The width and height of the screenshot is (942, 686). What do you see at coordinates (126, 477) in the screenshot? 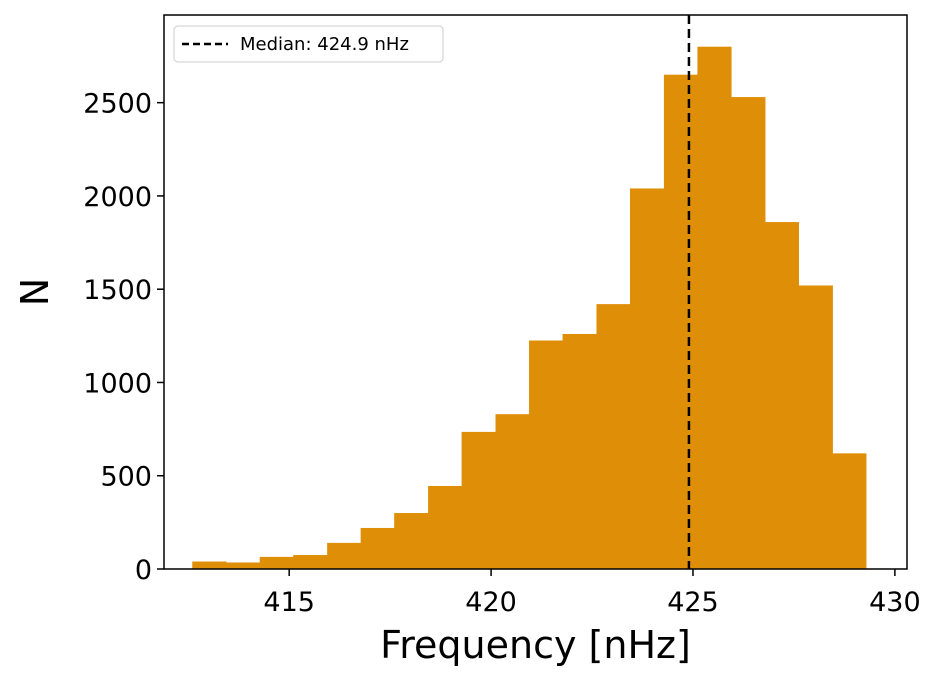
I see `y-tick-label: 500` at bounding box center [126, 477].